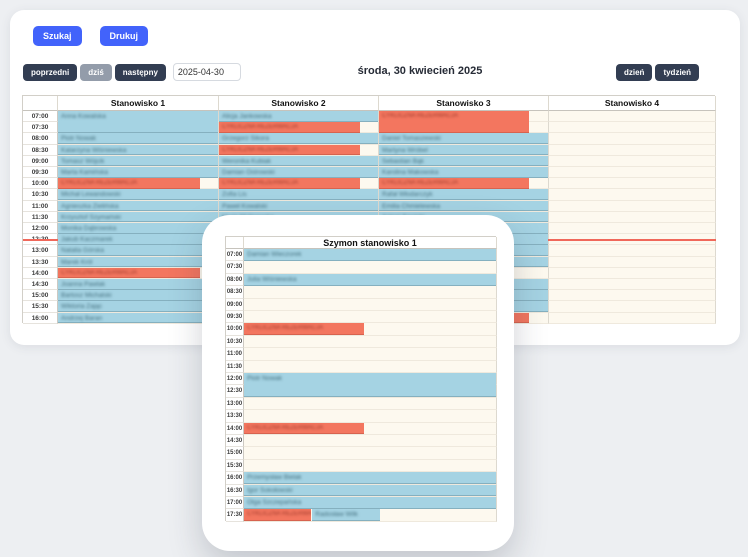 This screenshot has width=748, height=557. Describe the element at coordinates (140, 72) in the screenshot. I see `next-day-button: następny` at that location.